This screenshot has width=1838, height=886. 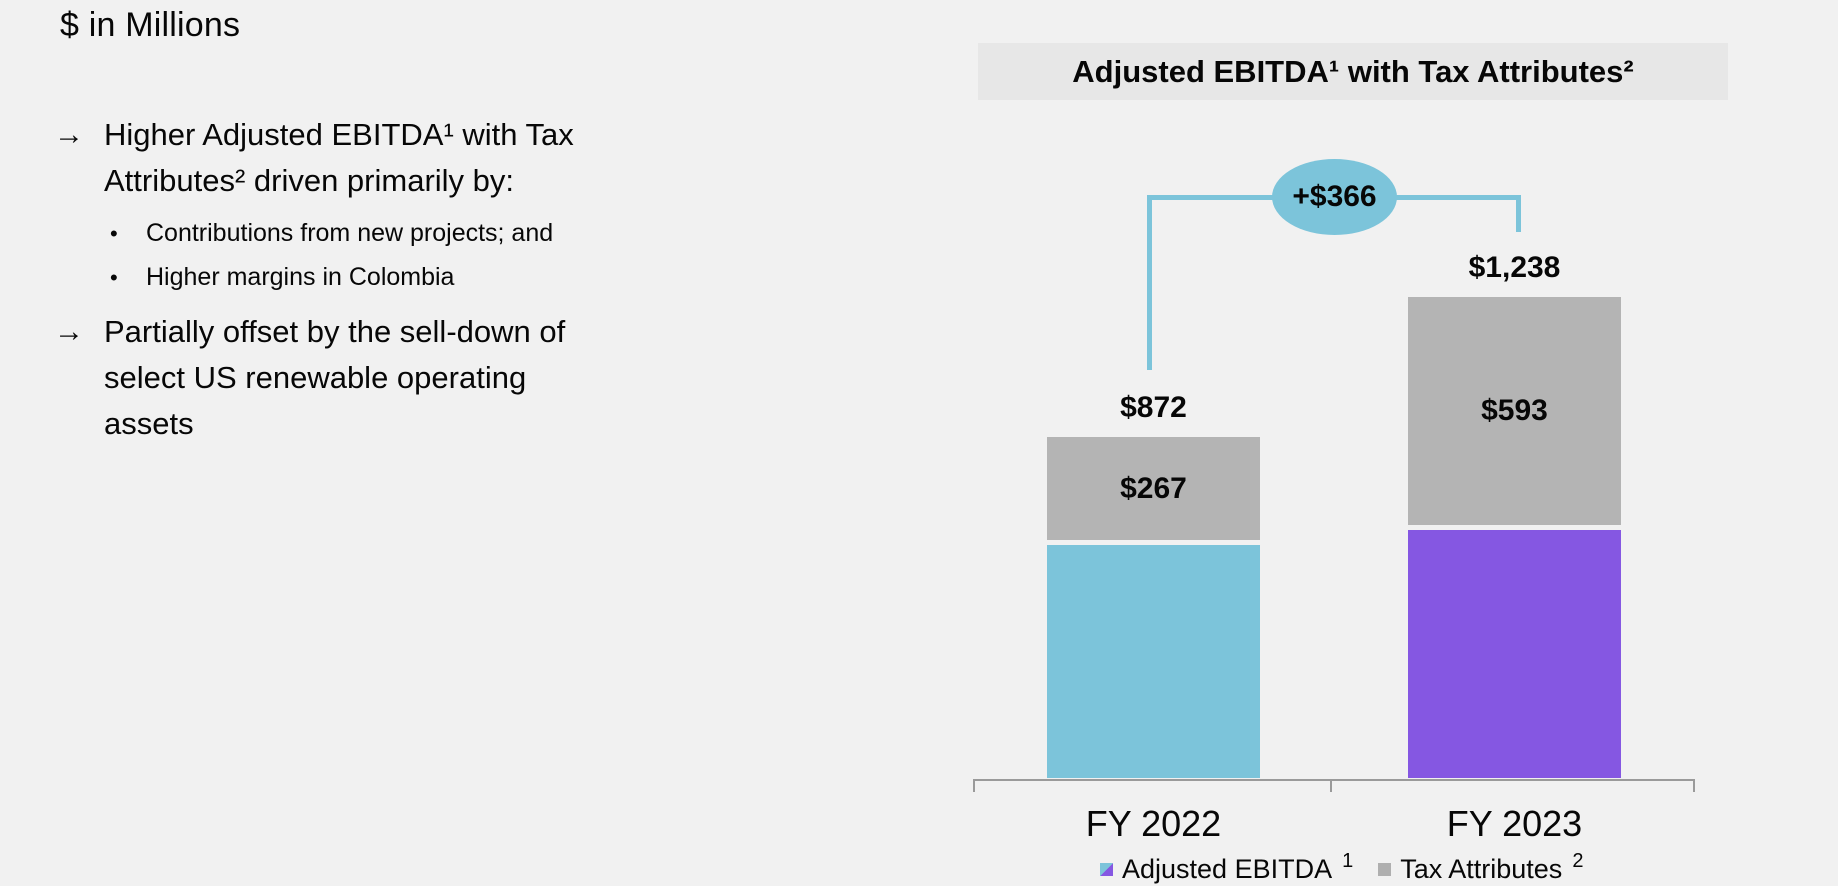 I want to click on x-axis-line, so click(x=1334, y=780).